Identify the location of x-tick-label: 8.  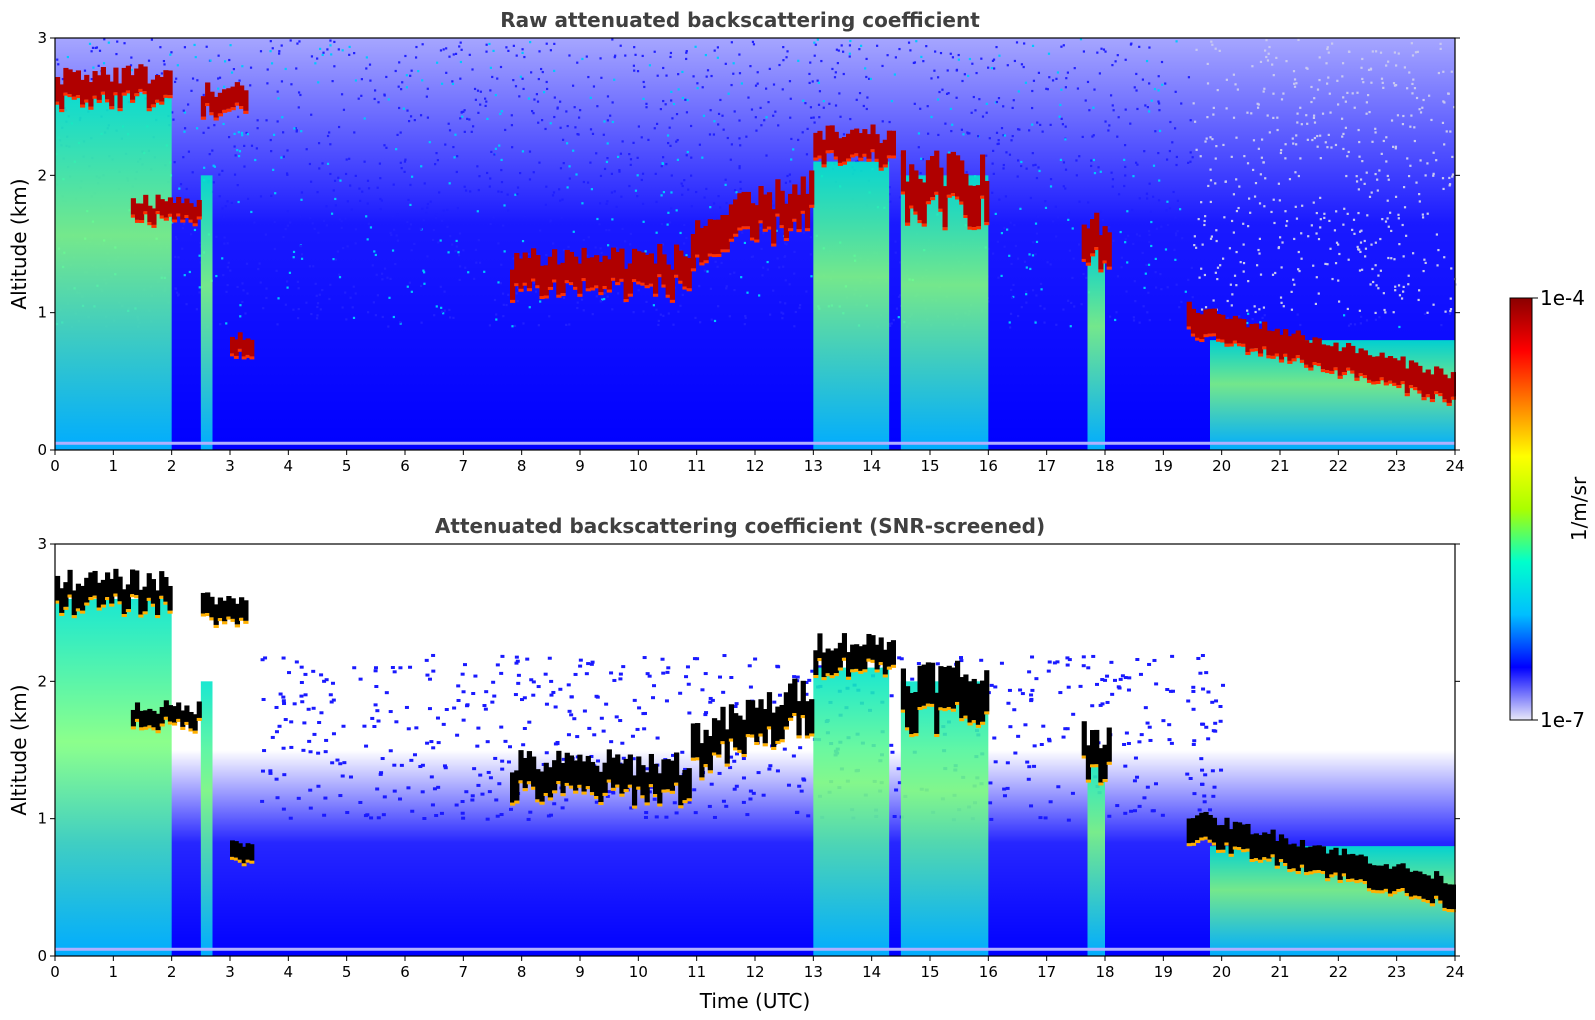
(522, 972).